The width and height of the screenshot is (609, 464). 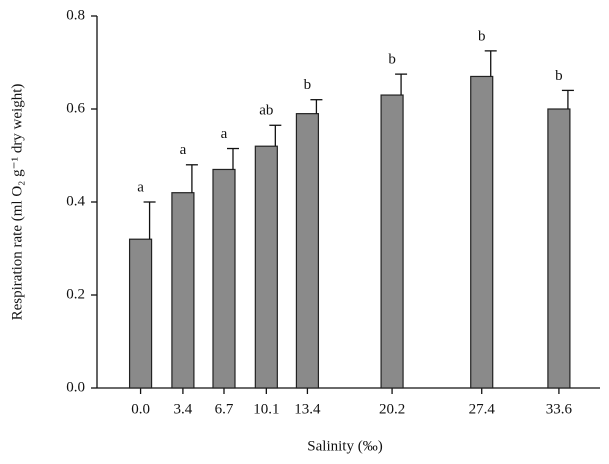 What do you see at coordinates (75, 15) in the screenshot?
I see `y-tick-label: 0.8` at bounding box center [75, 15].